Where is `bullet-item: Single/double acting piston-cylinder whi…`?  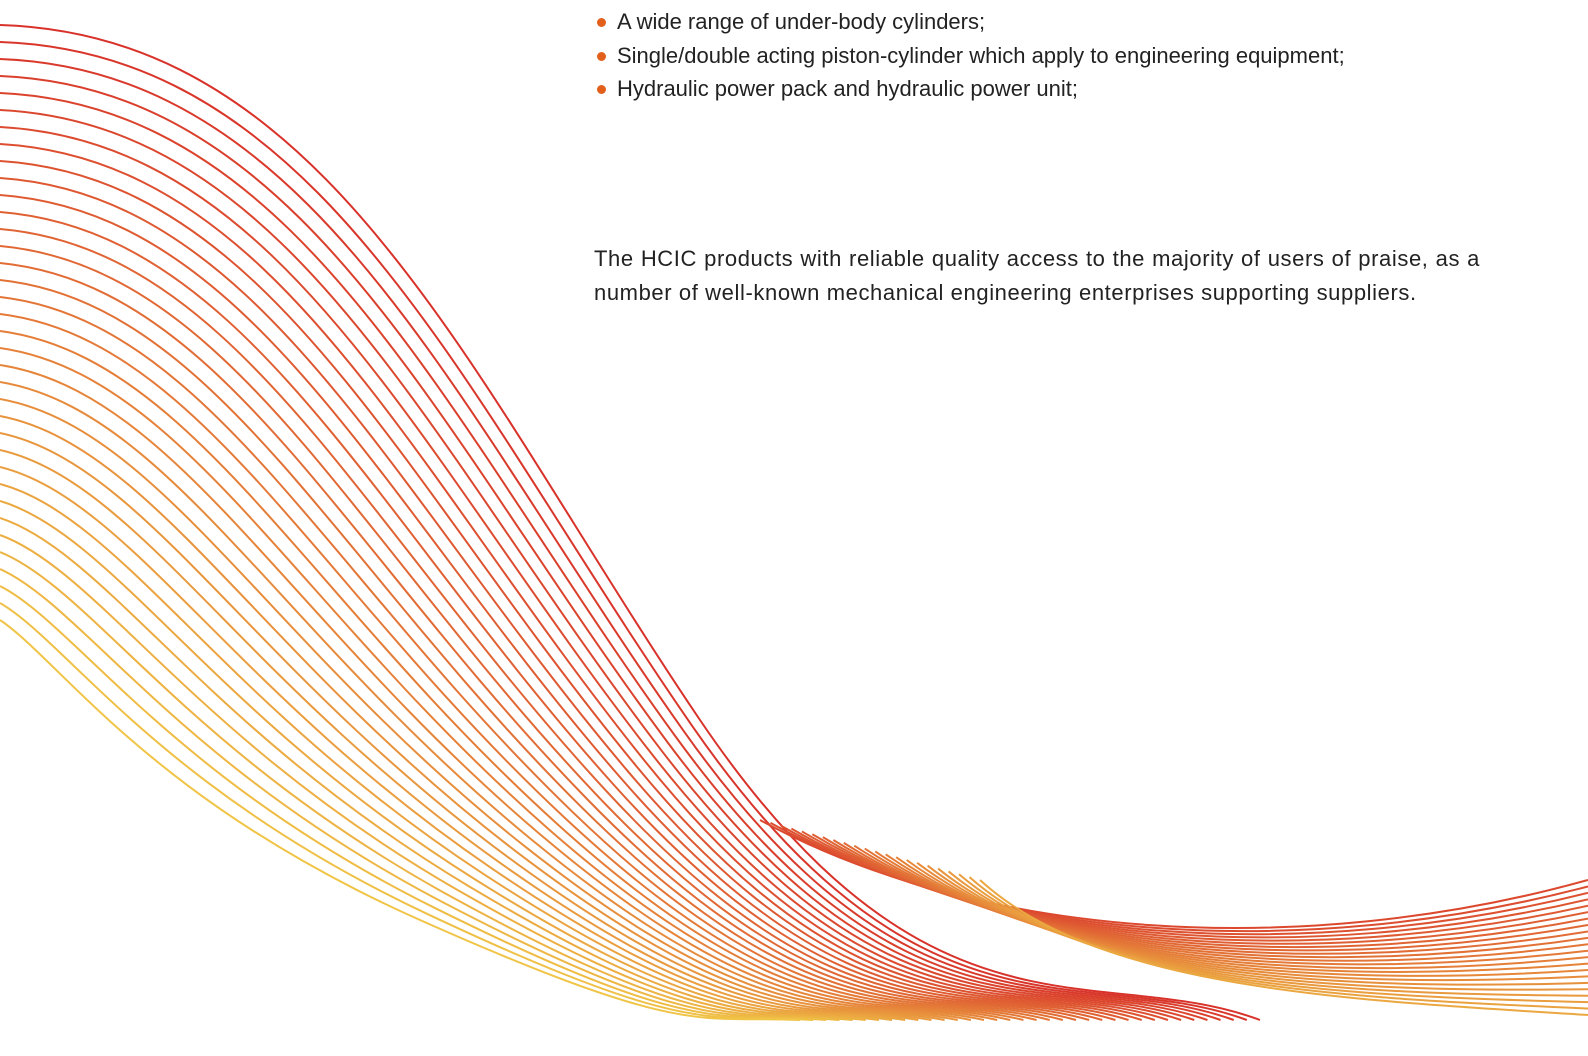
bullet-item: Single/double acting piston-cylinder whi… is located at coordinates (969, 56).